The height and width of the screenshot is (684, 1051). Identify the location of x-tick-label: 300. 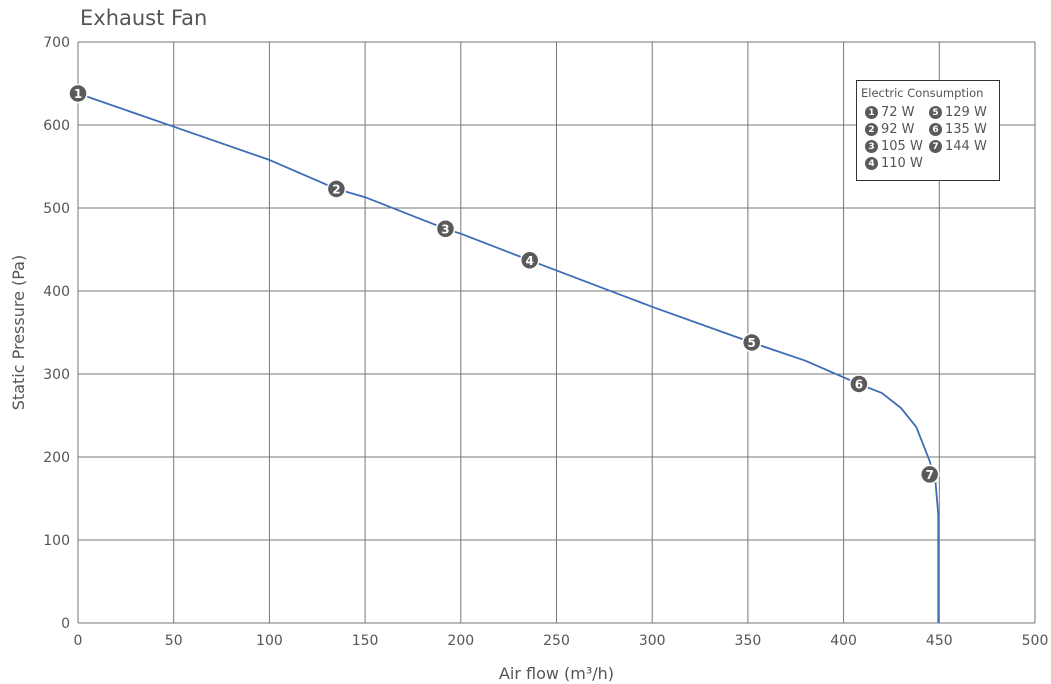
(652, 641).